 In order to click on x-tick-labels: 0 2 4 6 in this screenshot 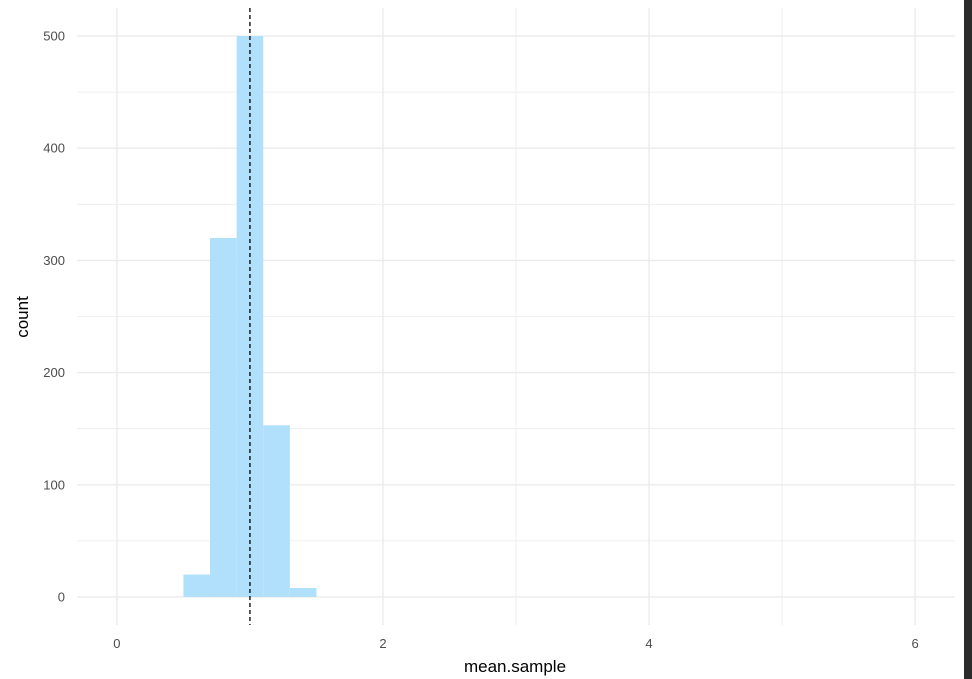, I will do `click(515, 643)`.